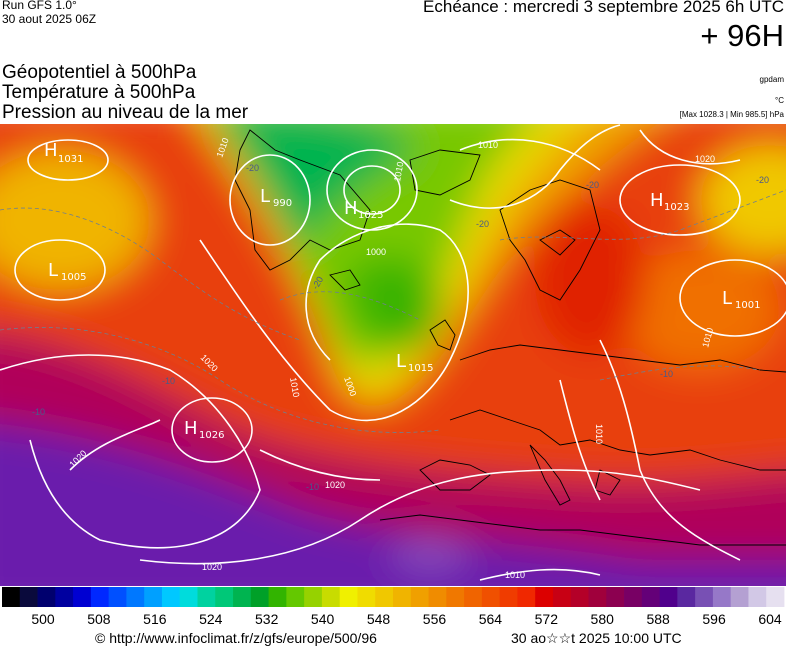  Describe the element at coordinates (70, 159) in the screenshot. I see `svg-text: 1031` at that location.